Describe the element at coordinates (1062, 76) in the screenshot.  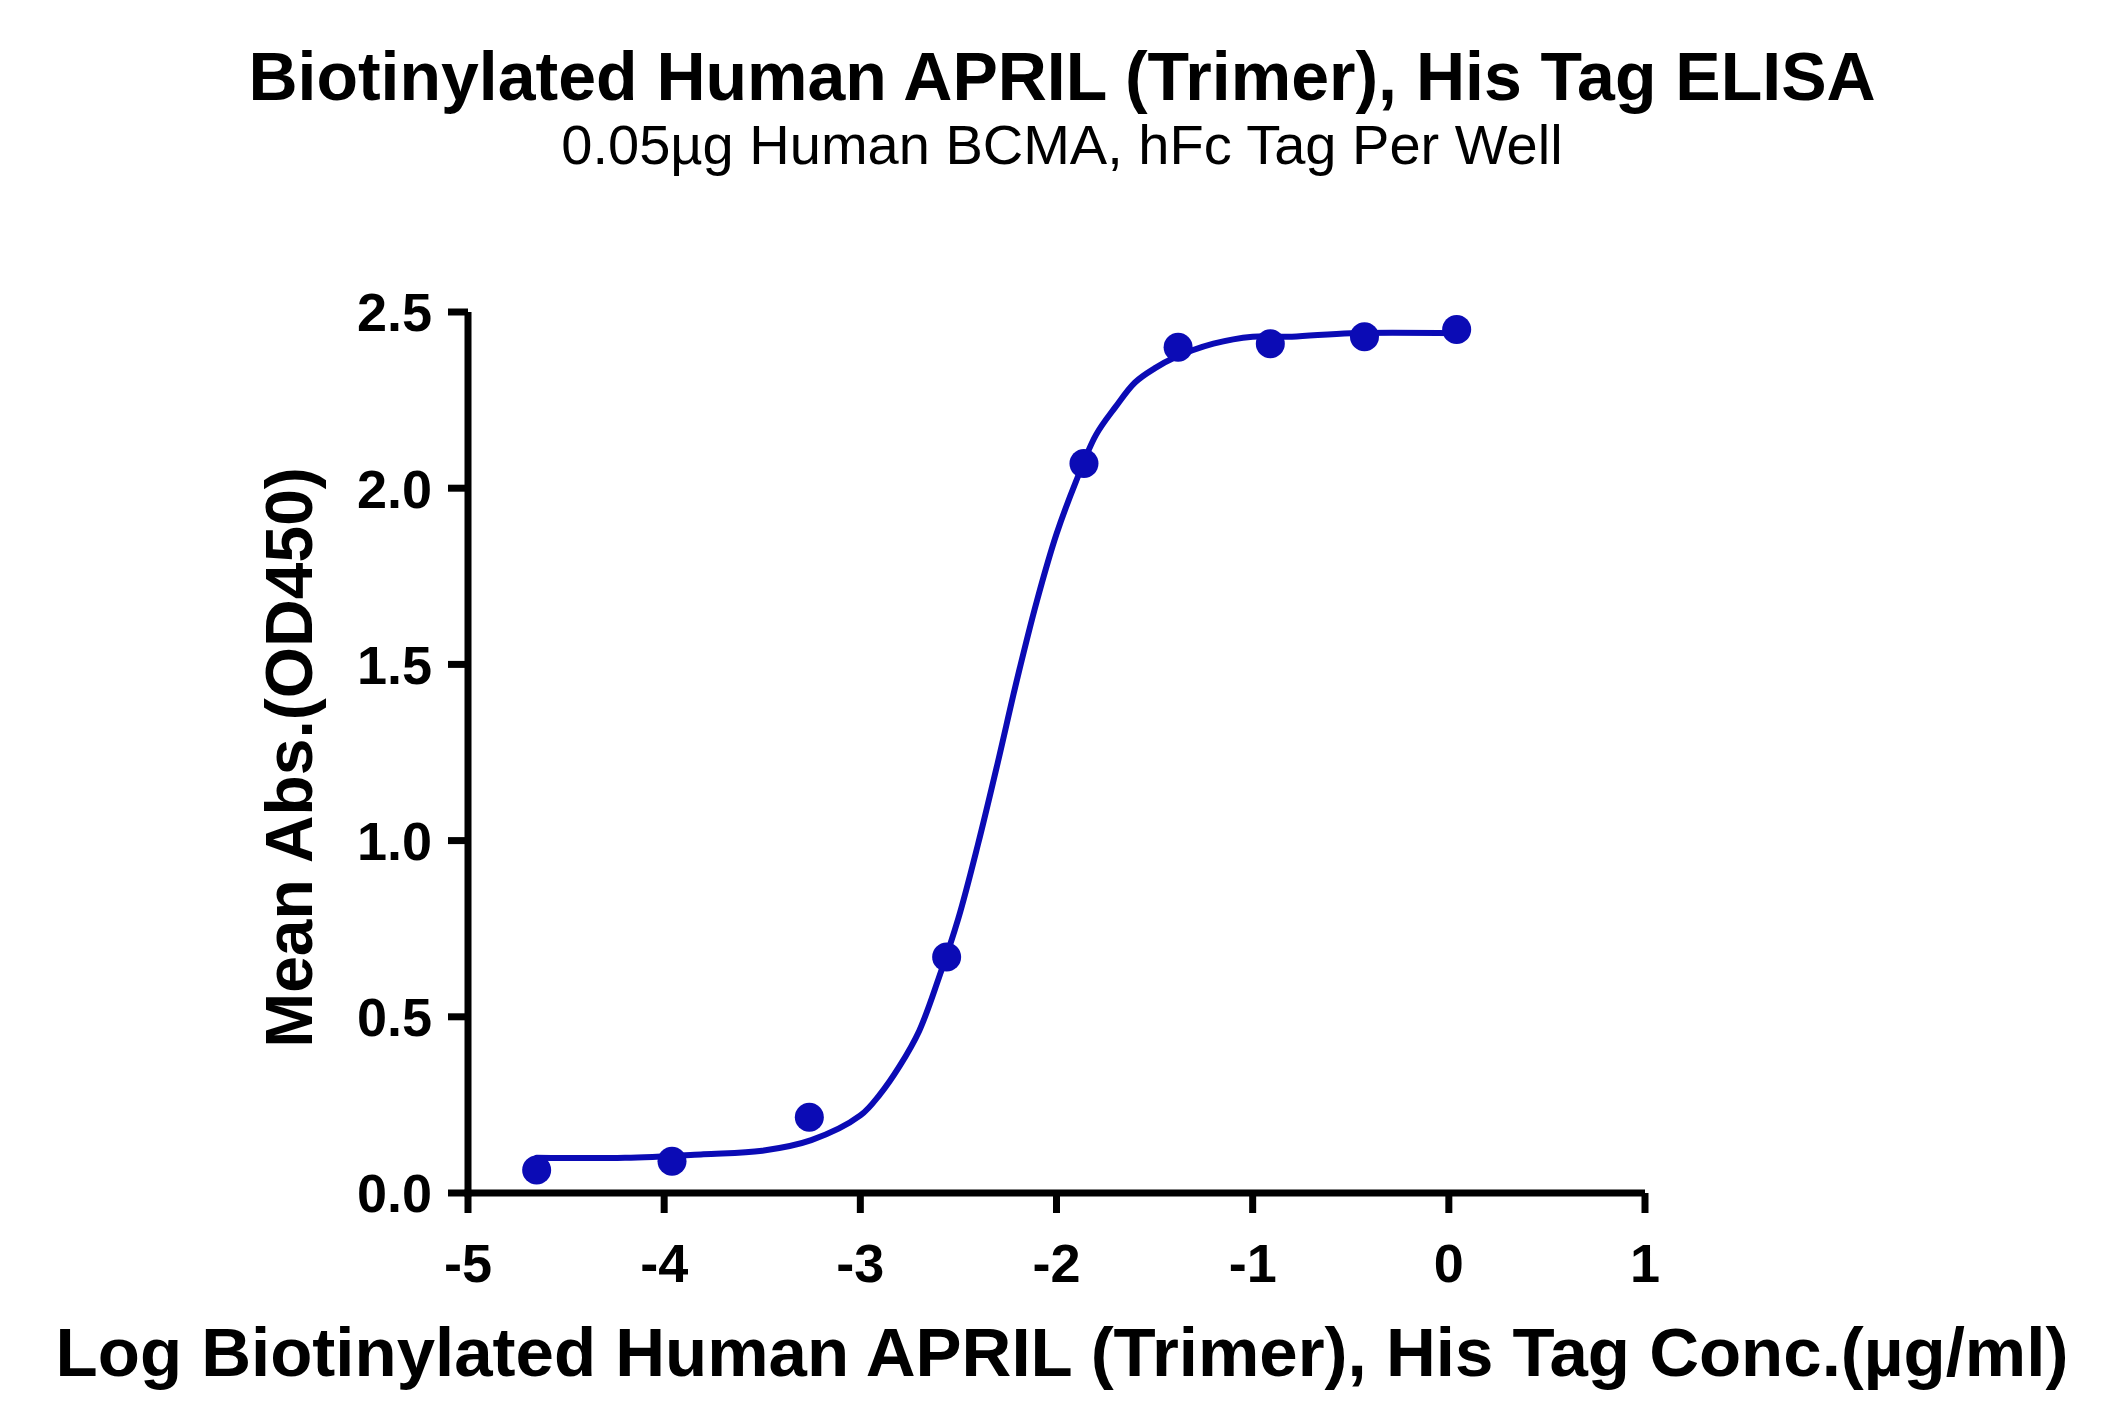
I see `chart-title: Biotinylated Human APRIL (Trimer), His Tag ELISA` at that location.